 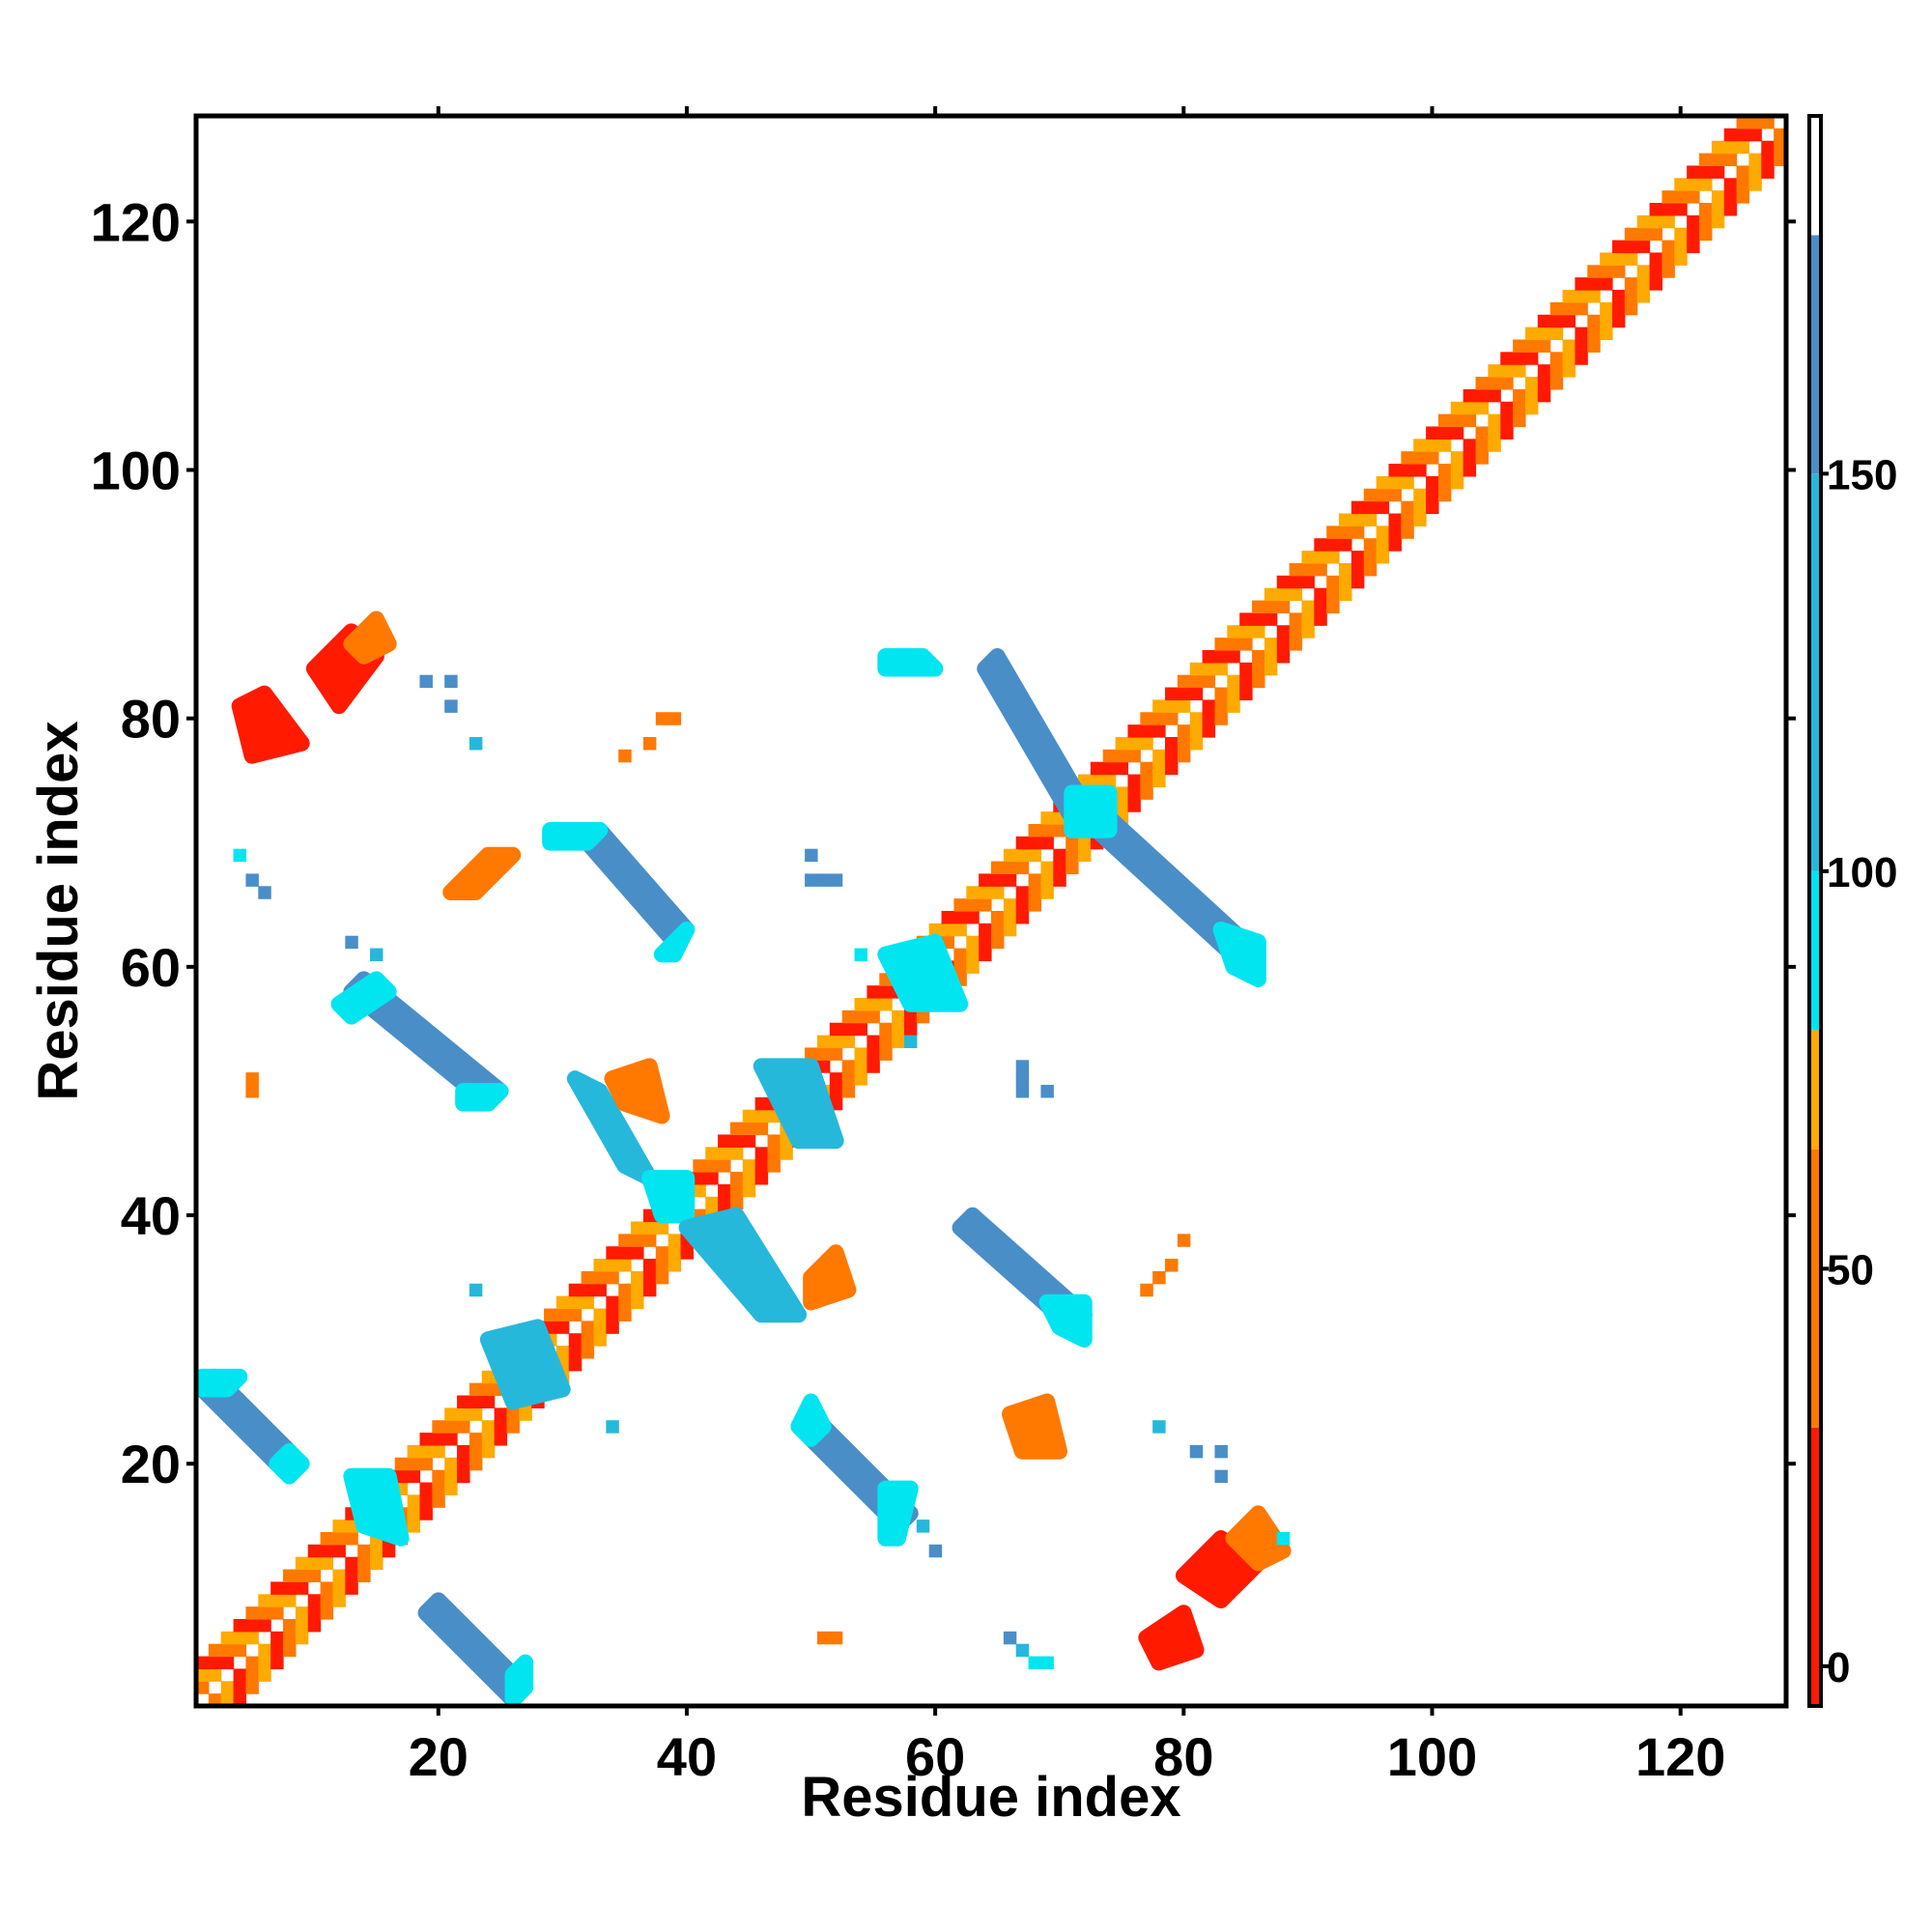 I want to click on colorbar-band, so click(x=1815, y=950).